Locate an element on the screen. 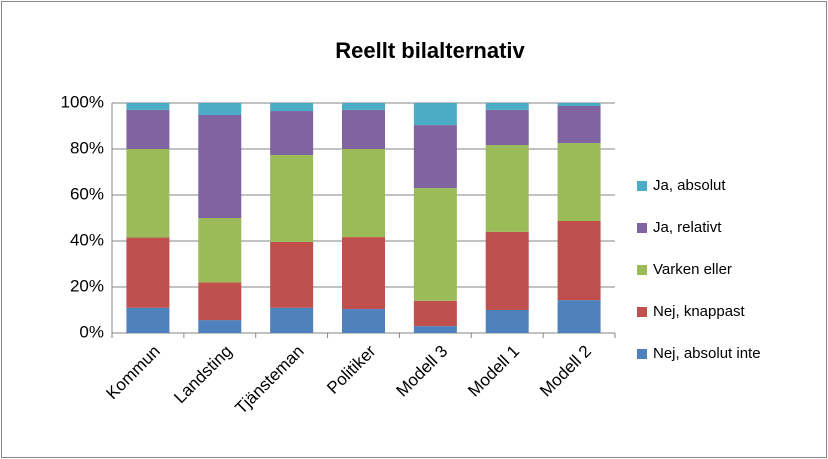 The height and width of the screenshot is (459, 828). chart-title: Reellt bilalternativ is located at coordinates (430, 50).